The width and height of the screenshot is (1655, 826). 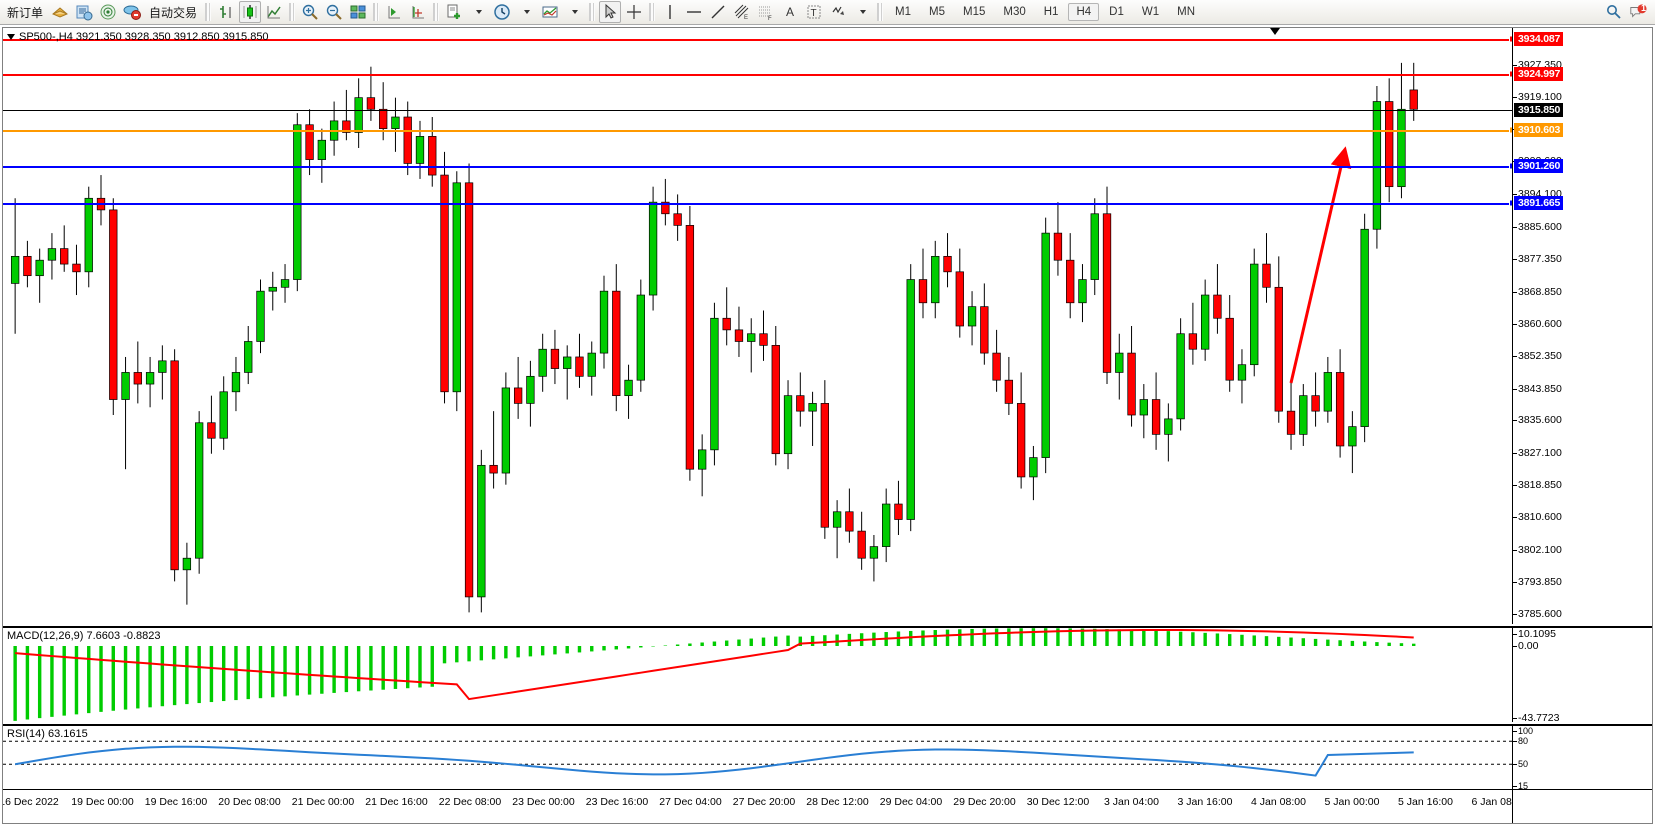 What do you see at coordinates (1536, 718) in the screenshot?
I see `macd-tick: -43.7723` at bounding box center [1536, 718].